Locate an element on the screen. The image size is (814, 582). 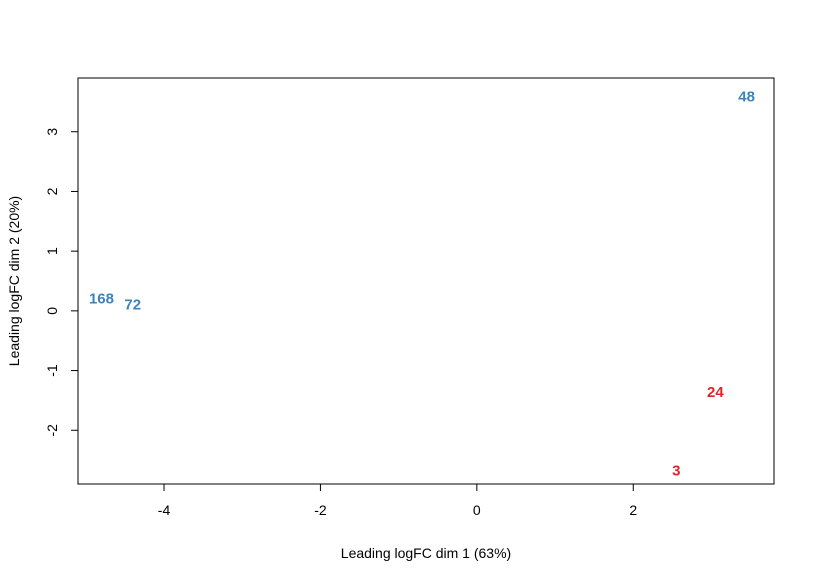
point-label-3: 3 is located at coordinates (676, 470).